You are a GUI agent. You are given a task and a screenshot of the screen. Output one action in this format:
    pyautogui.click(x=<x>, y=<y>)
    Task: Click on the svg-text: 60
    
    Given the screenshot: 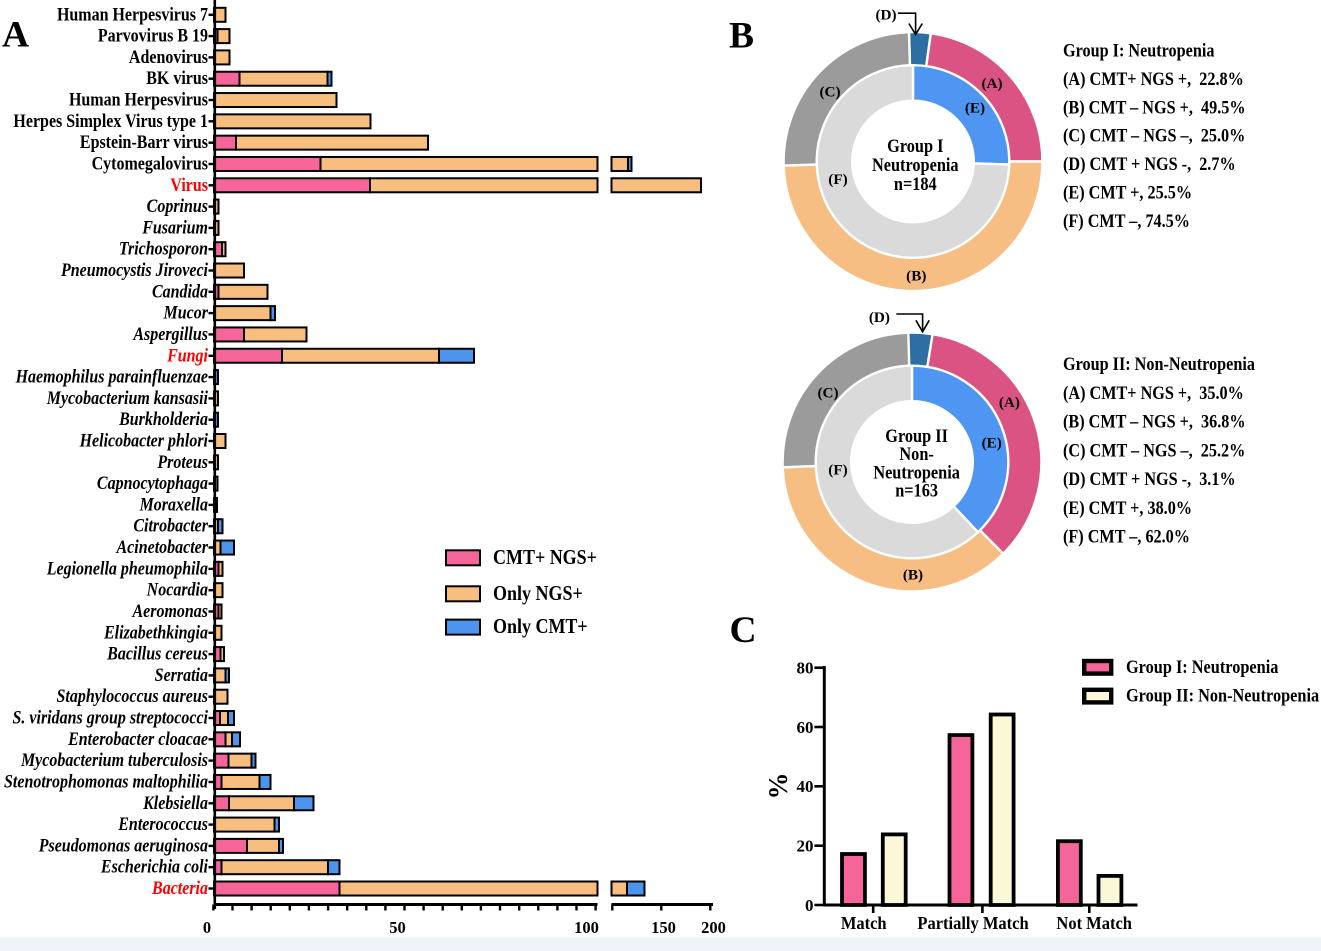 What is the action you would take?
    pyautogui.click(x=805, y=727)
    